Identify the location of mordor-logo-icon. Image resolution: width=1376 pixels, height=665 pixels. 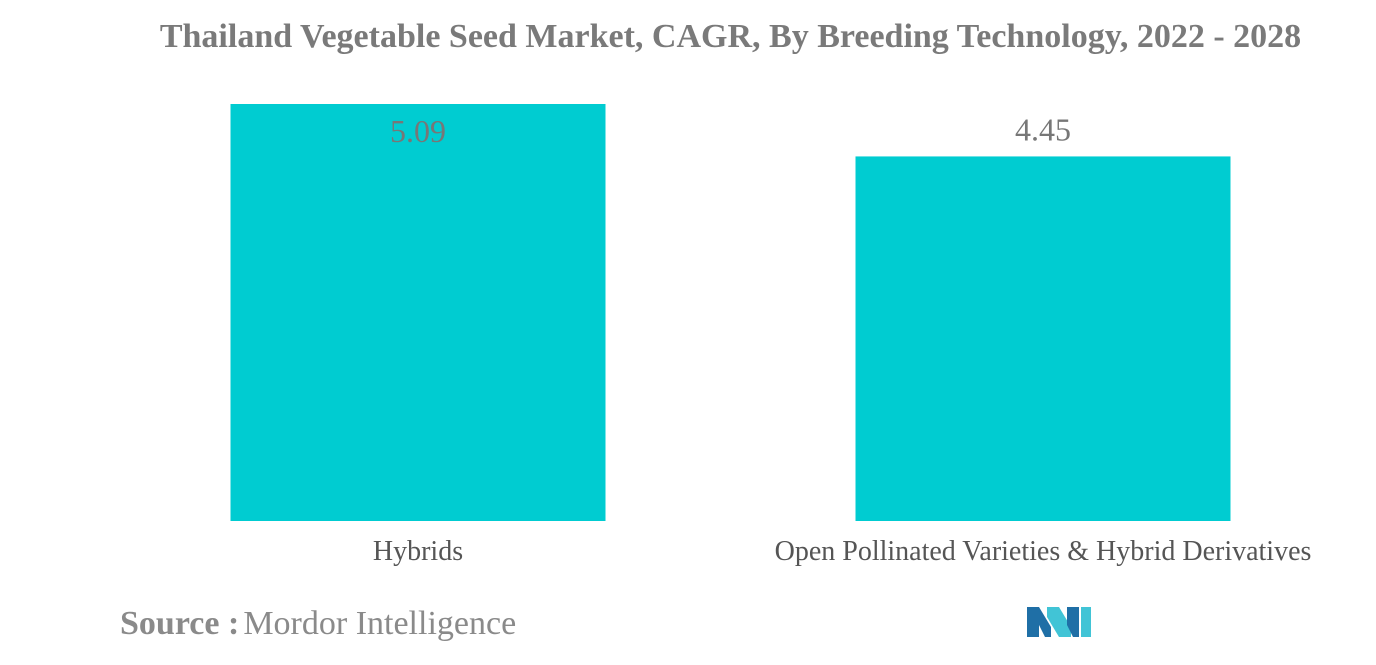
(1059, 622).